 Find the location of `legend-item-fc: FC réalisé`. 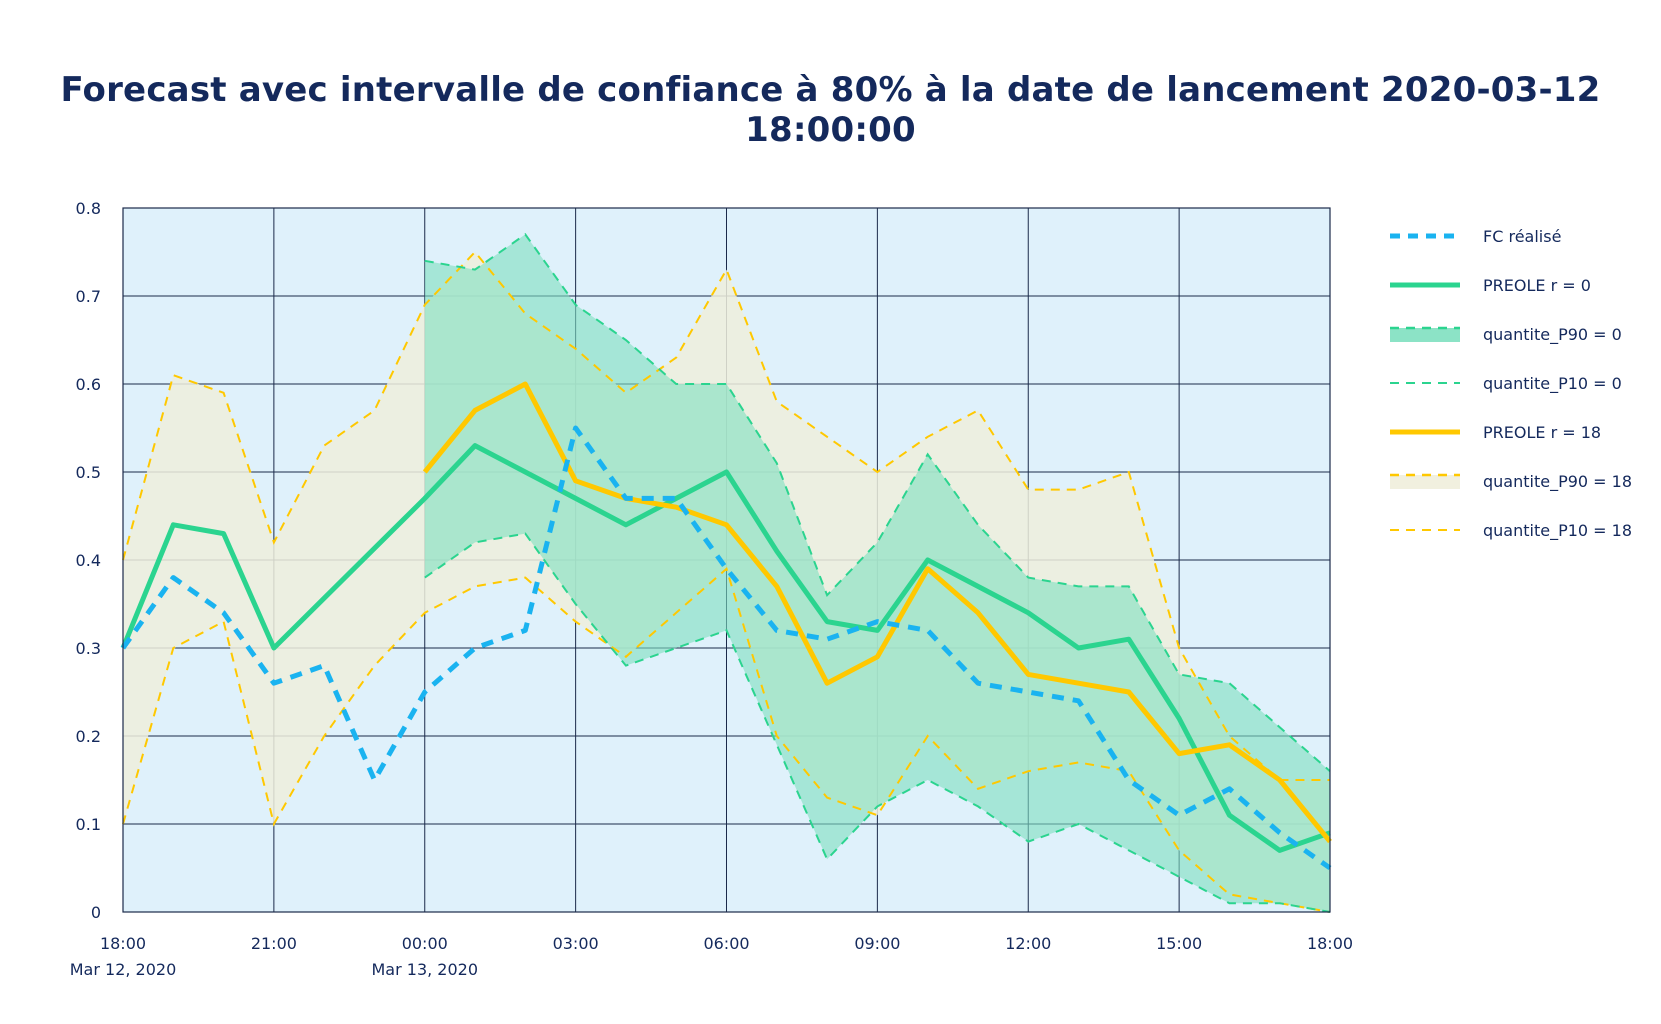

legend-item-fc: FC réalisé is located at coordinates (1475, 236).